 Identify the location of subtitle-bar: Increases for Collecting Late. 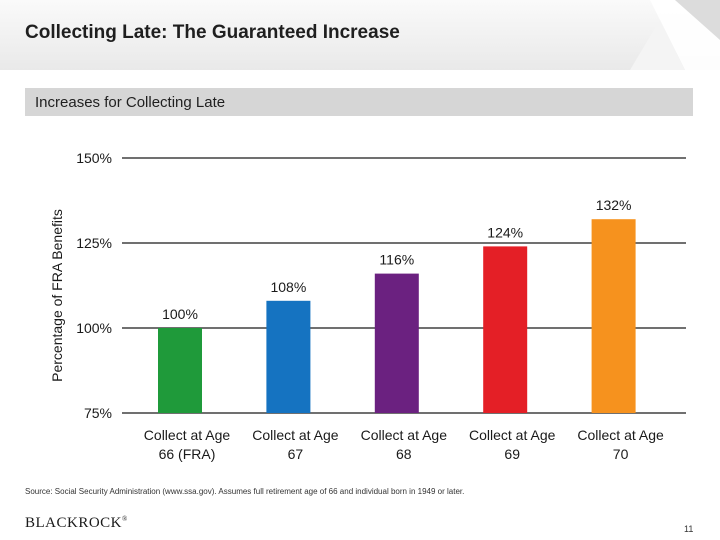
(359, 102).